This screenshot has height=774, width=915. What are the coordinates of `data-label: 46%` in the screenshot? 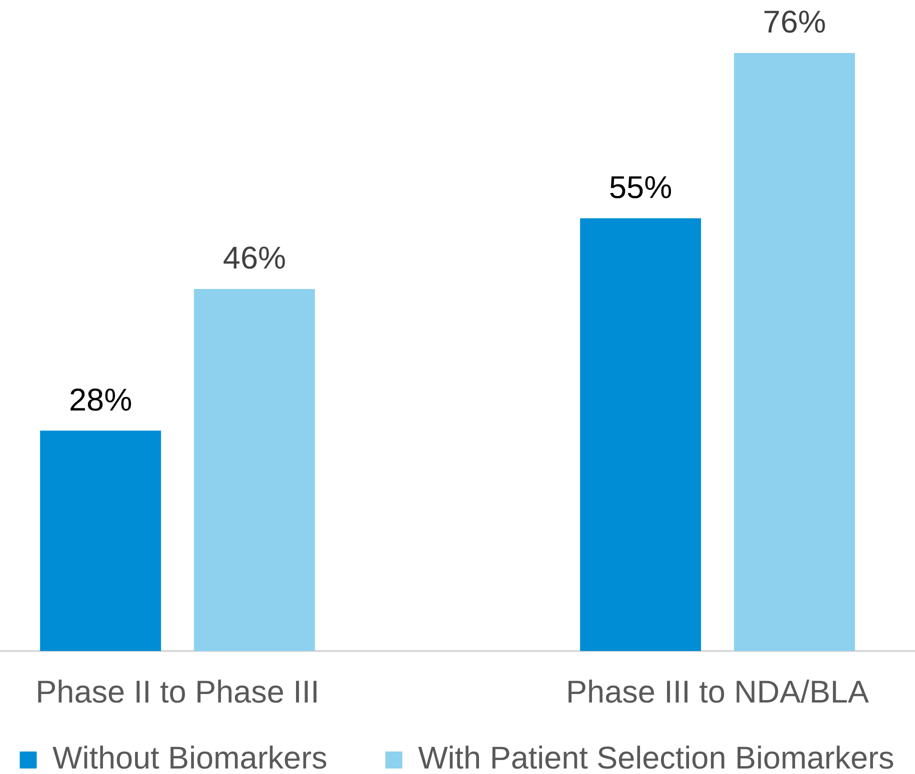 It's located at (254, 258).